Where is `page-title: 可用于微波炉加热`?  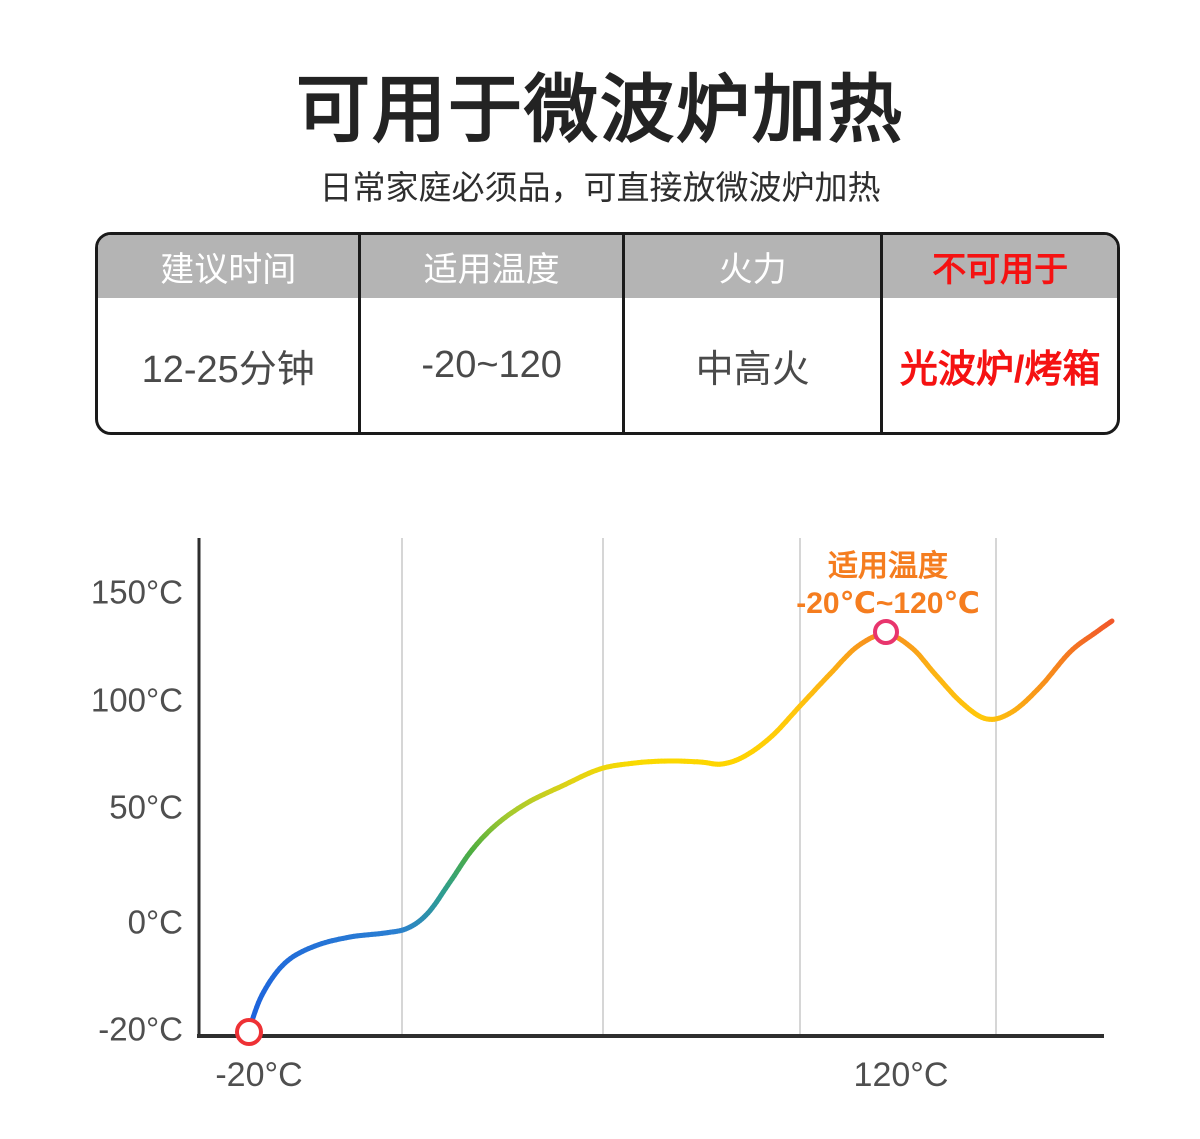
page-title: 可用于微波炉加热 is located at coordinates (600, 109).